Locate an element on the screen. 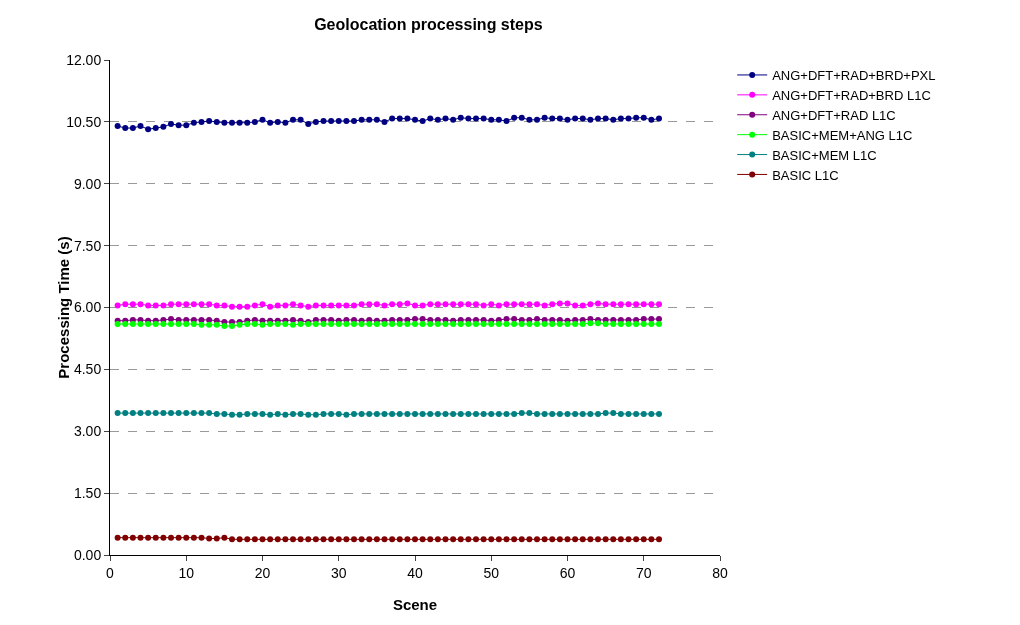  legend-label: BASIC+MEM+ANG L1C is located at coordinates (842, 135).